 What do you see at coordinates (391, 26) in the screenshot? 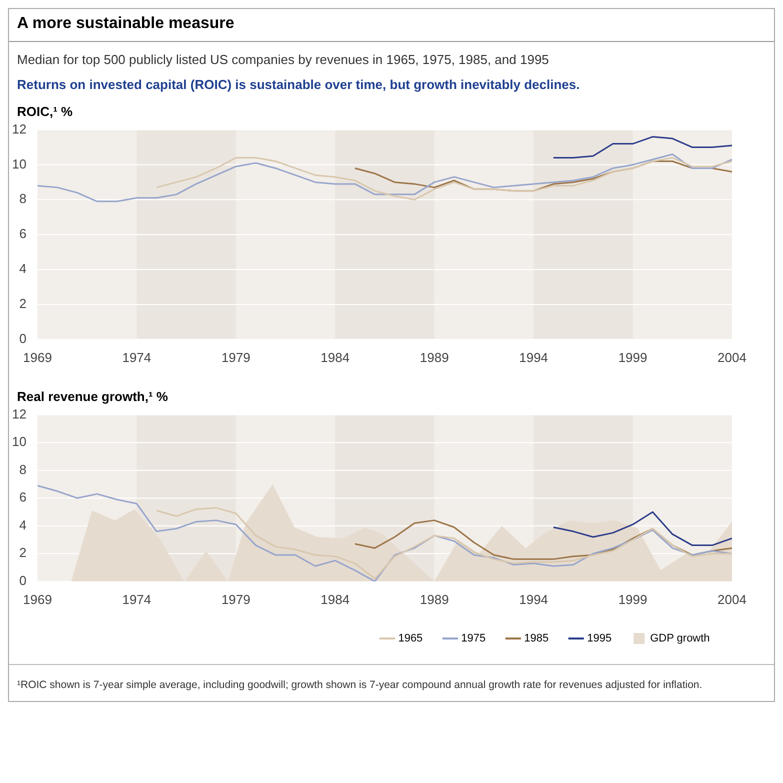
I see `chart-title: A more sustainable measure` at bounding box center [391, 26].